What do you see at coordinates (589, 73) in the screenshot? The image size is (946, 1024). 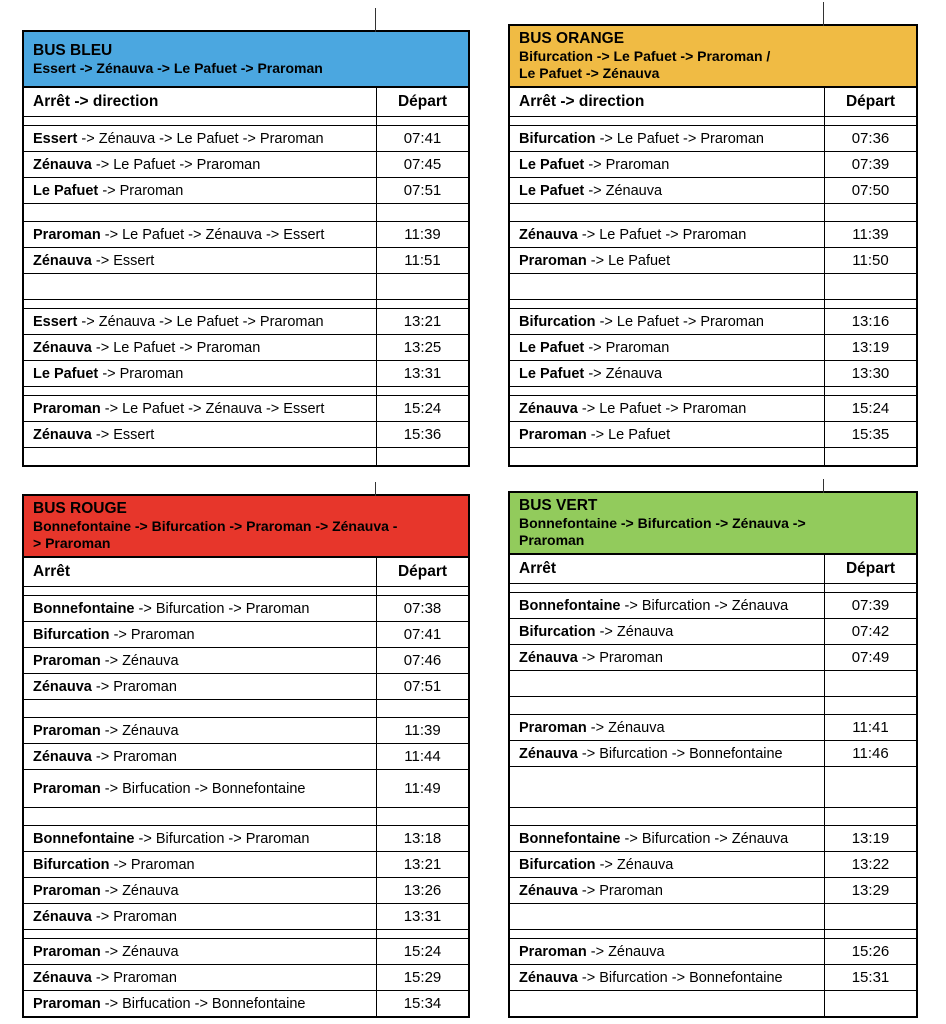 I see `bus-route-subtitle: Le Pafuet -> Zénauva` at bounding box center [589, 73].